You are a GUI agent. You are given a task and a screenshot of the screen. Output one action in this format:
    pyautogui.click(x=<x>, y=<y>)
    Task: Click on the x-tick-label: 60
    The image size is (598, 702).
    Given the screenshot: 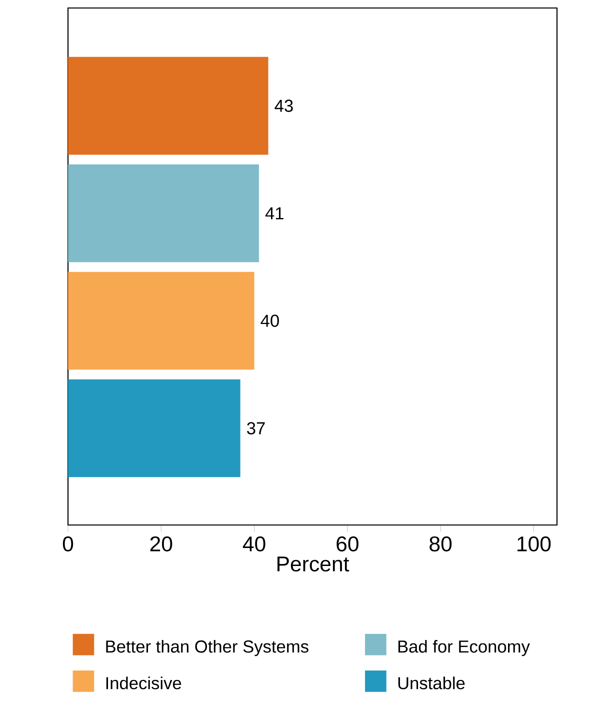 What is the action you would take?
    pyautogui.click(x=347, y=544)
    